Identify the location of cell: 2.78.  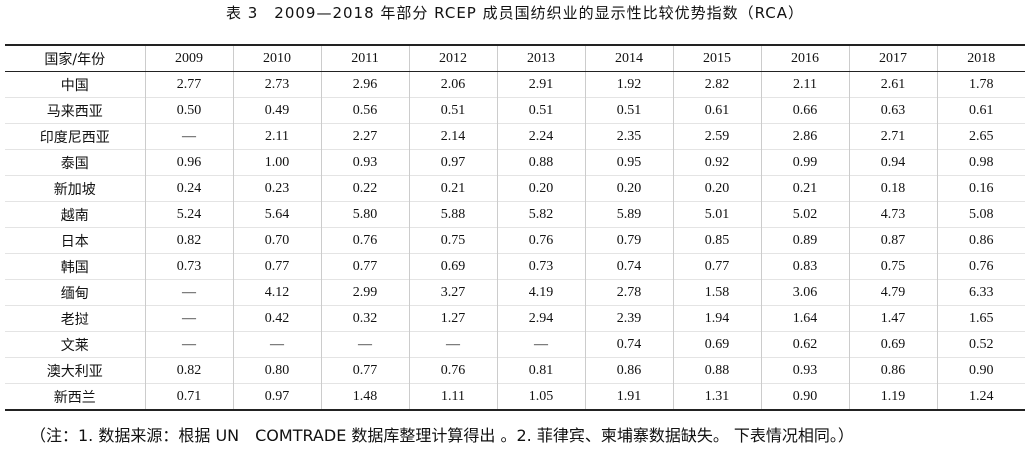
(628, 292).